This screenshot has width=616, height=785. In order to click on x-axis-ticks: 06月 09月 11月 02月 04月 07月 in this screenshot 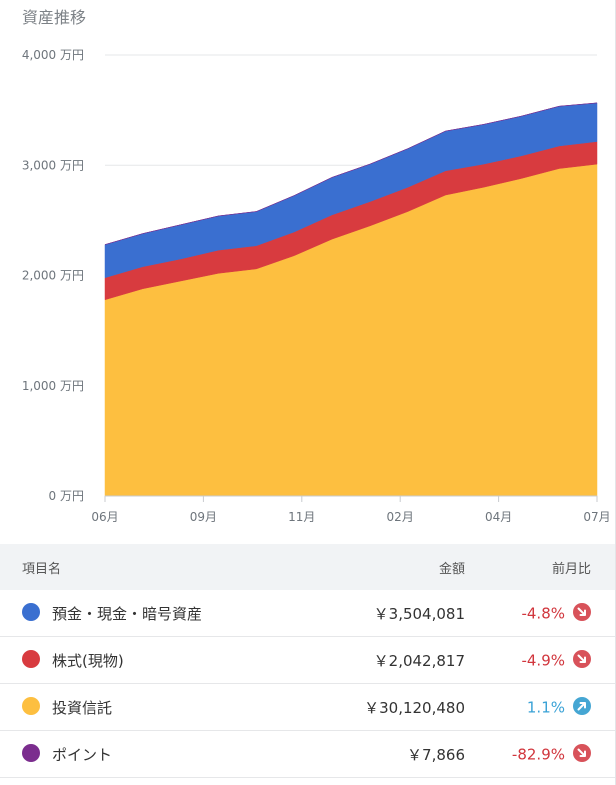, I will do `click(350, 517)`.